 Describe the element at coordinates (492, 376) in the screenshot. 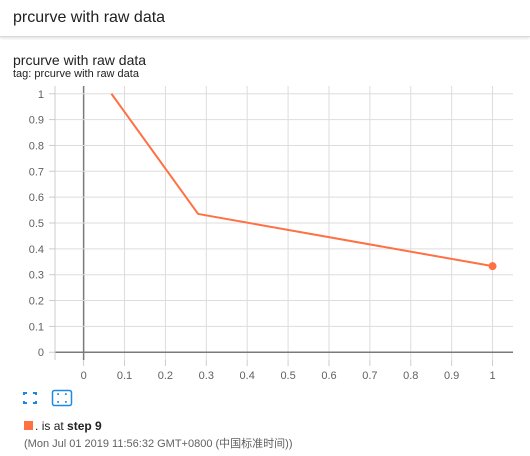

I see `x-tick-label: 1` at that location.